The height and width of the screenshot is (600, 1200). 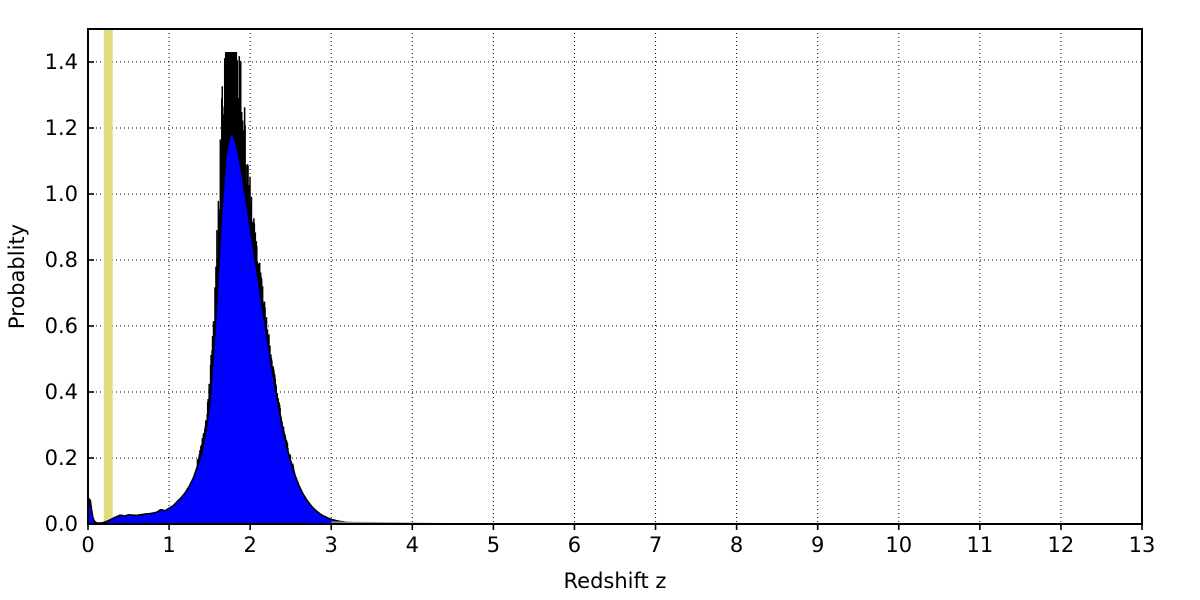 I want to click on y-tick-label: 1.2, so click(x=61, y=128).